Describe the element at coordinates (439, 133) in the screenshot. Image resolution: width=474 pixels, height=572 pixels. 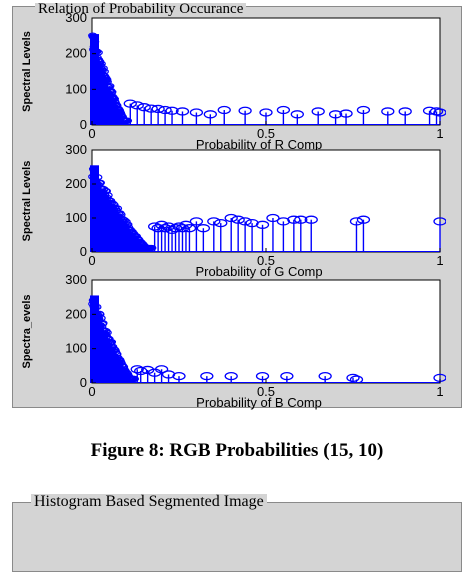
I see `xtick-label-r: 1` at that location.